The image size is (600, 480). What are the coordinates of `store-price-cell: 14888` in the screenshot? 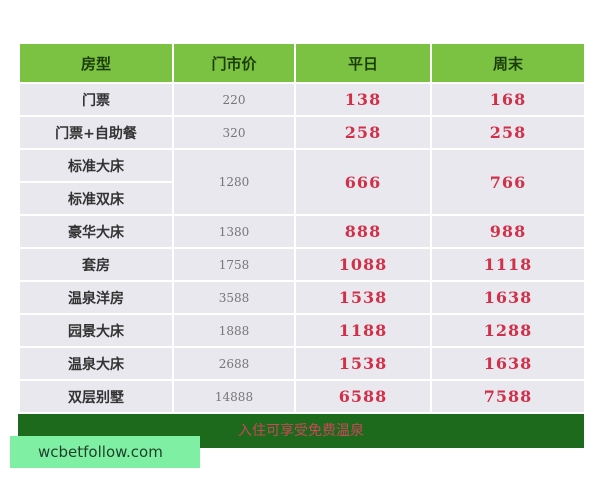 It's located at (234, 396).